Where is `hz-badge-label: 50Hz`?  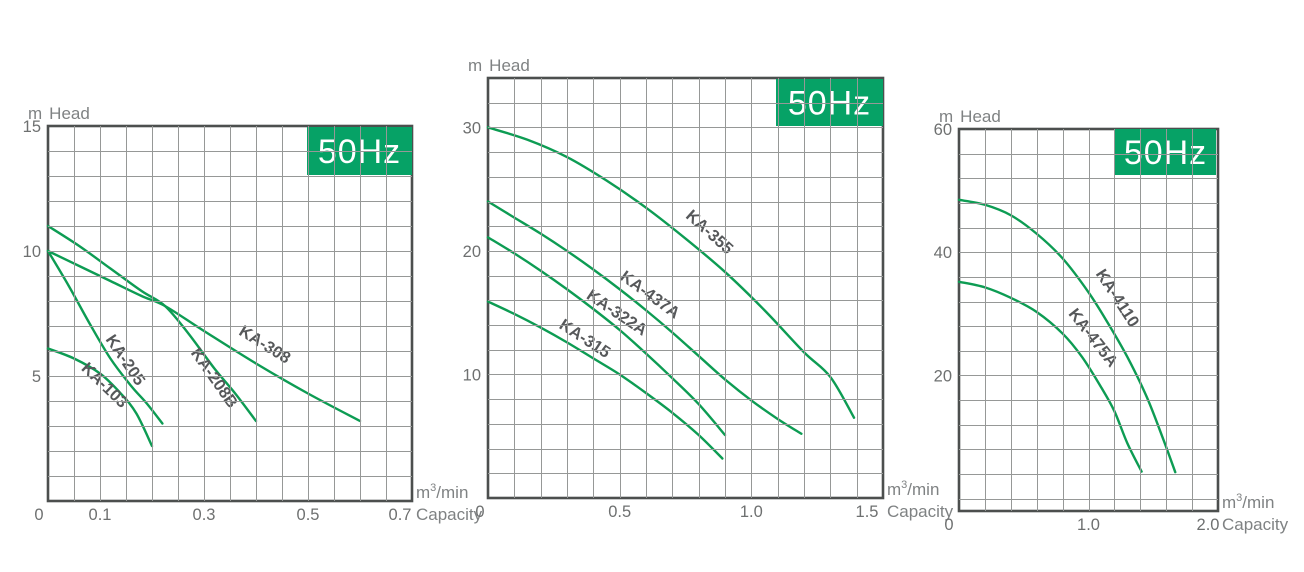 hz-badge-label: 50Hz is located at coordinates (1165, 153).